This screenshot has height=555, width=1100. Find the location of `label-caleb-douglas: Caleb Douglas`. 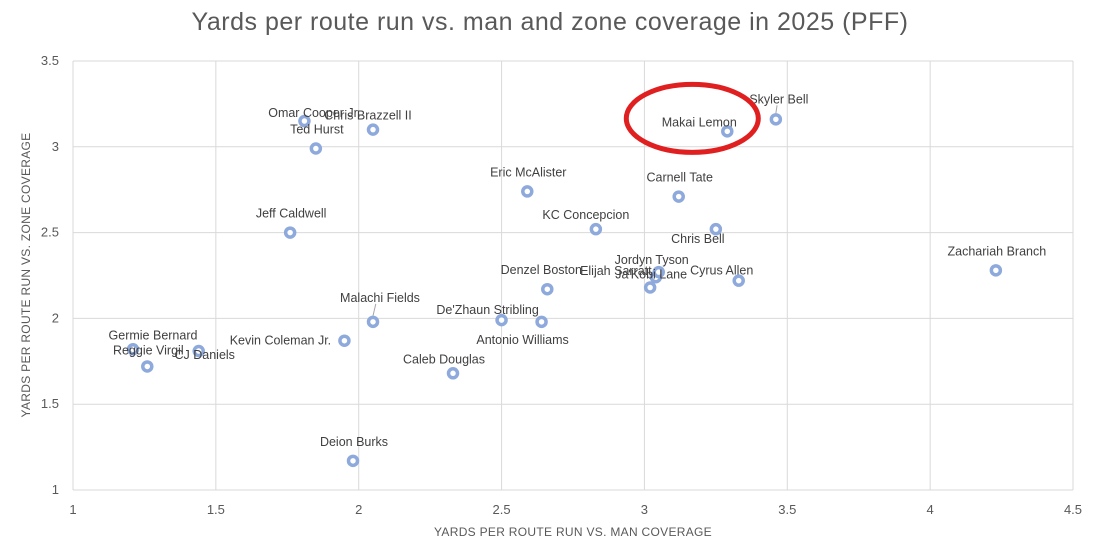

label-caleb-douglas: Caleb Douglas is located at coordinates (444, 359).